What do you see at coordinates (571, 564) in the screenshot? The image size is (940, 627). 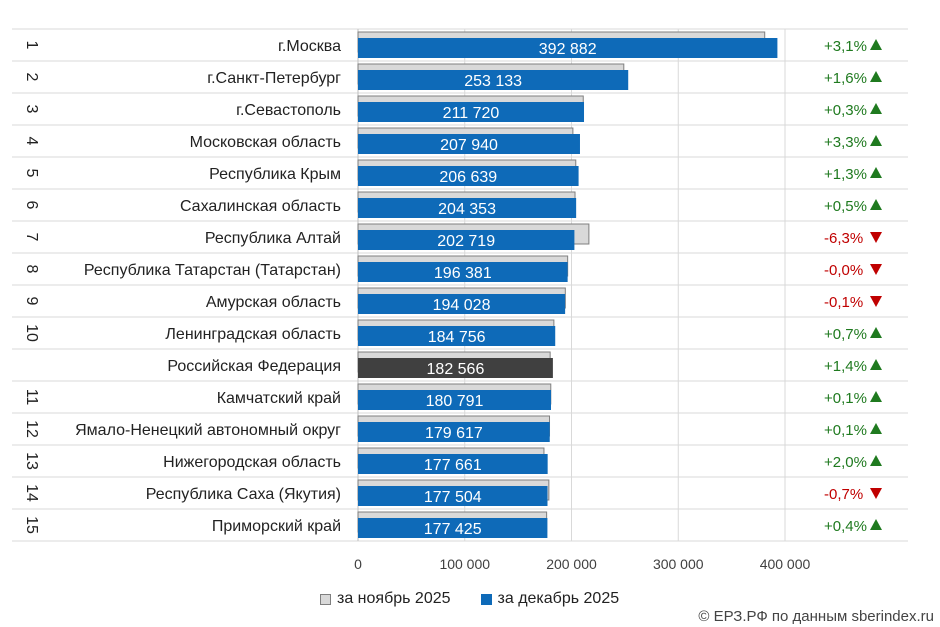 I see `x-tick-label: 200 000` at bounding box center [571, 564].